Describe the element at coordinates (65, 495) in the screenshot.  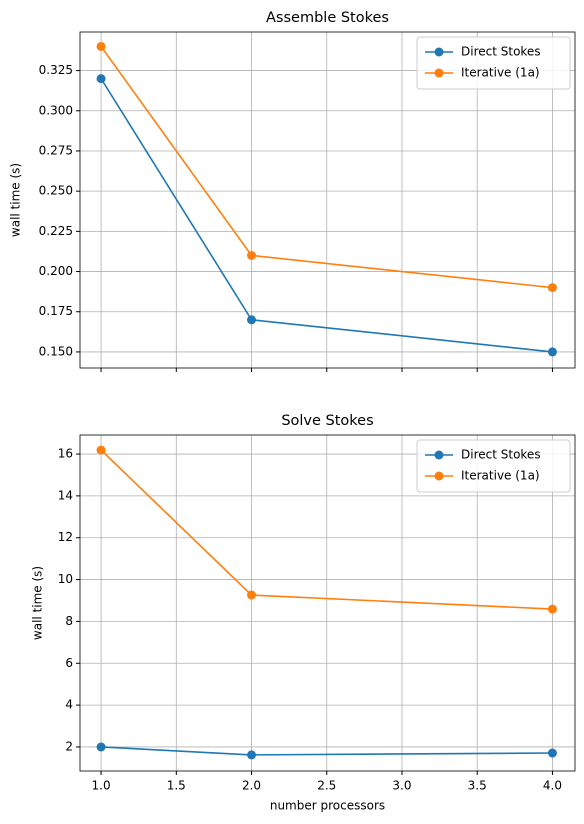
I see `y-tick-label: 14` at that location.